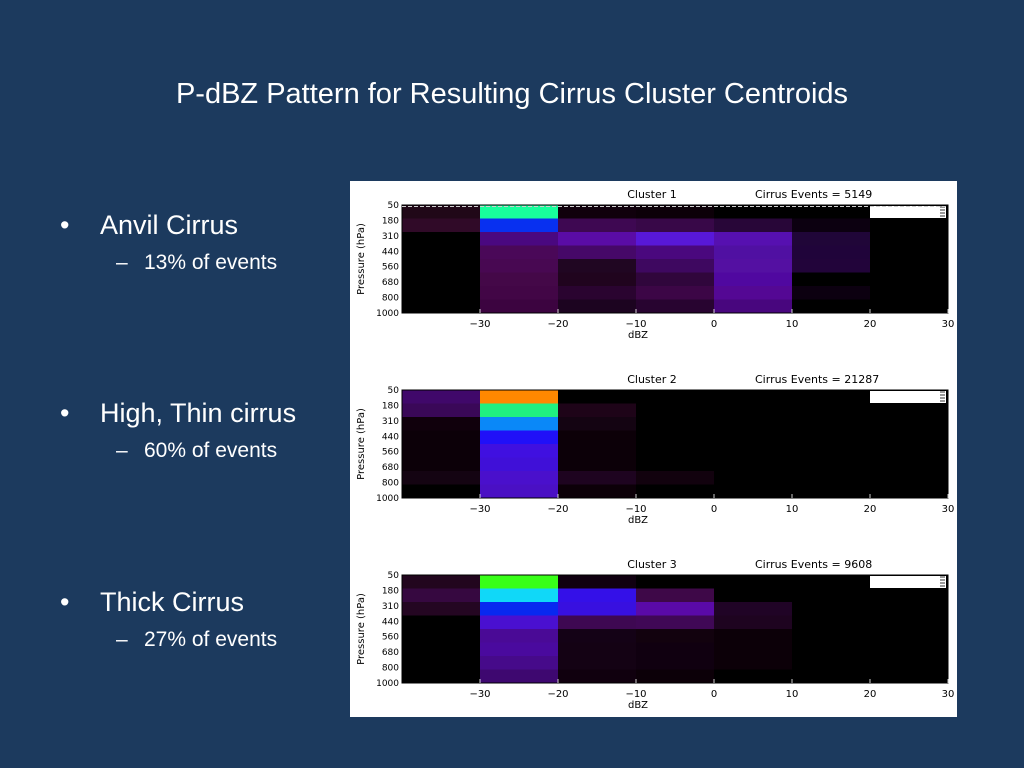  What do you see at coordinates (635, 509) in the screenshot?
I see `x-tick-label: −10` at bounding box center [635, 509].